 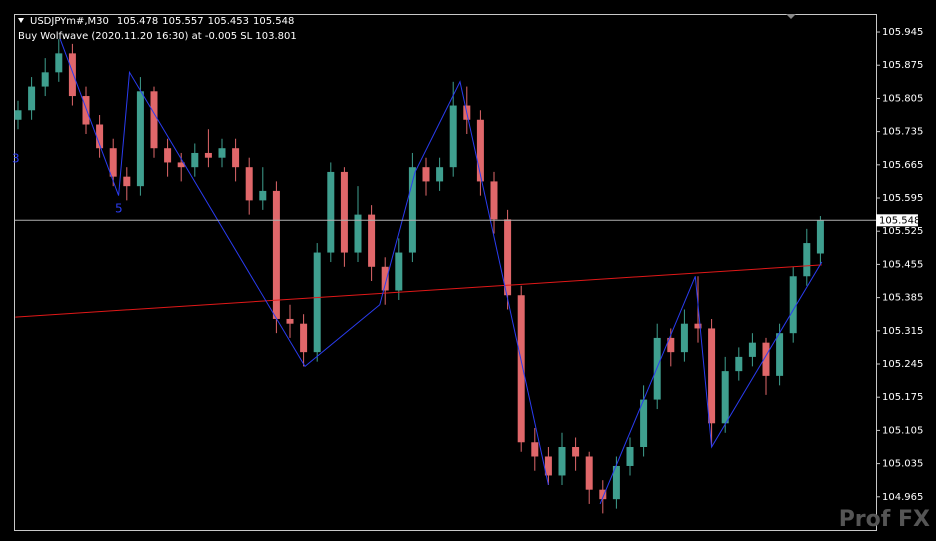 I want to click on y-tick-label: 105.175, so click(x=902, y=397).